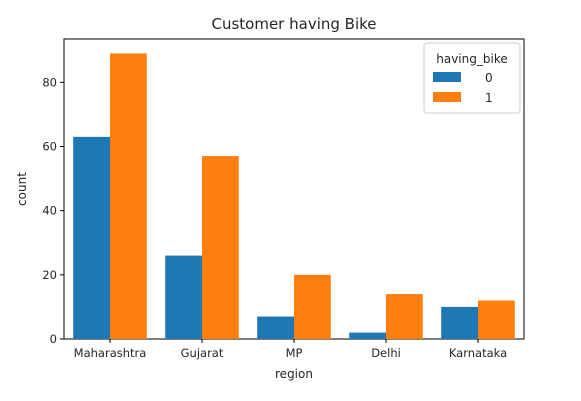 Image resolution: width=581 pixels, height=401 pixels. Describe the element at coordinates (49, 211) in the screenshot. I see `y-tick-label: 40` at that location.